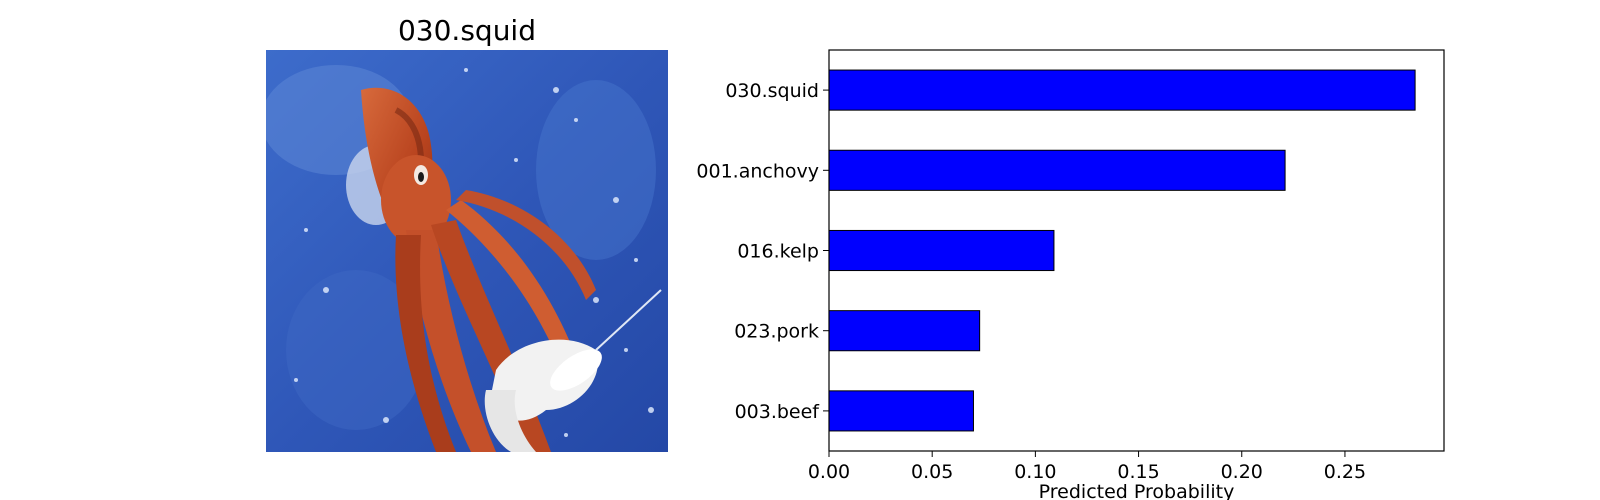  Describe the element at coordinates (932, 472) in the screenshot. I see `x-tick-label: 0.05` at that location.